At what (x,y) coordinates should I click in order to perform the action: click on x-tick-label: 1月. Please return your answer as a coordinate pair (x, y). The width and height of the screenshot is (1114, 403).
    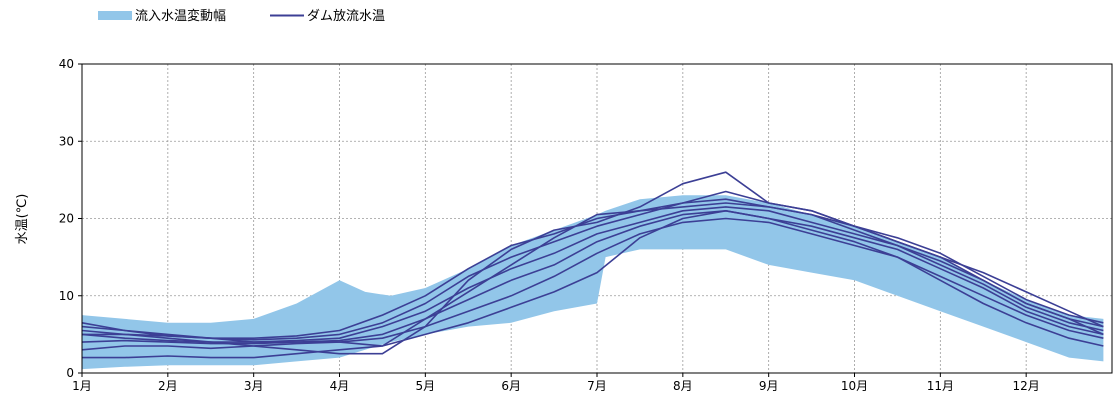
    Looking at the image, I should click on (82, 386).